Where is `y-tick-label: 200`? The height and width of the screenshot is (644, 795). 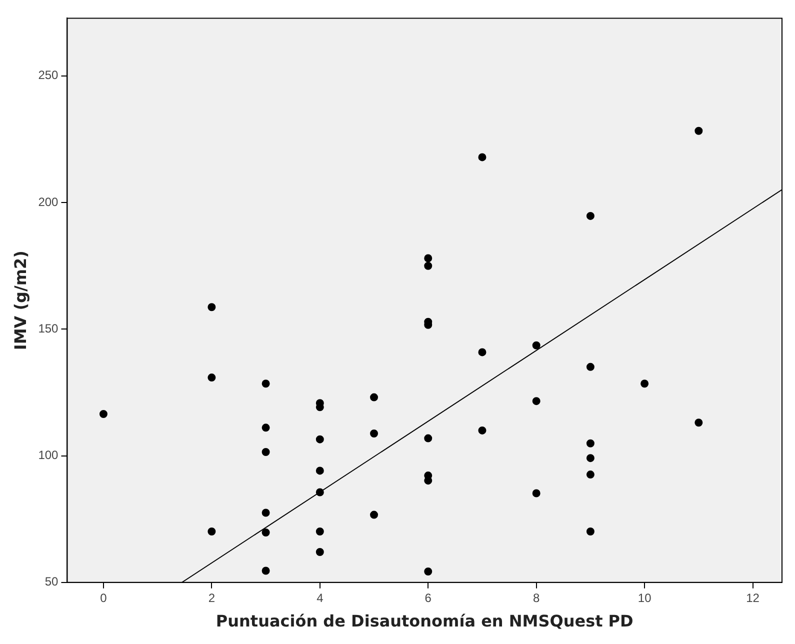
y-tick-label: 200 is located at coordinates (48, 201).